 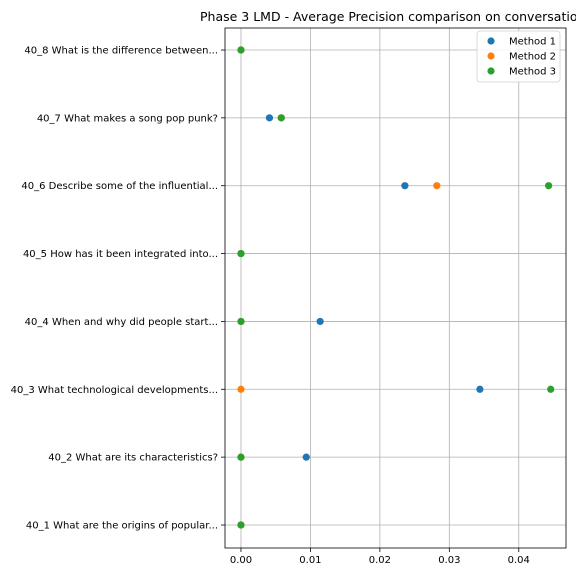 What do you see at coordinates (532, 72) in the screenshot?
I see `legend-label: Method 3` at bounding box center [532, 72].